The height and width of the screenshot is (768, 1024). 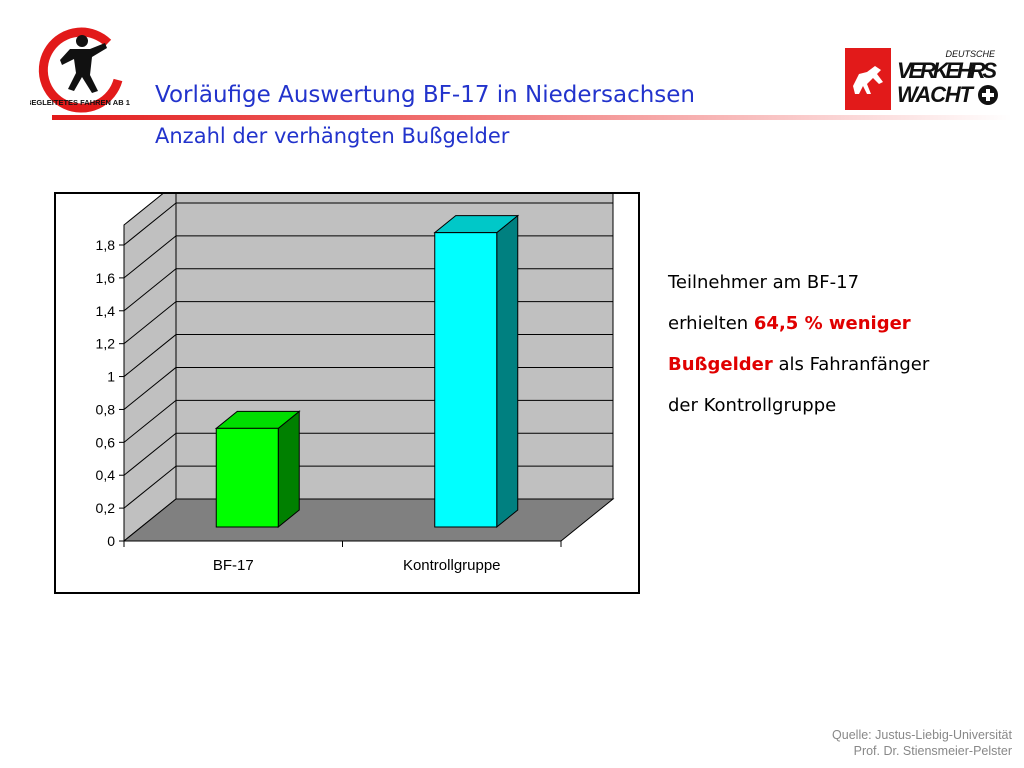 What do you see at coordinates (106, 311) in the screenshot?
I see `y-tick-label: 1,4` at bounding box center [106, 311].